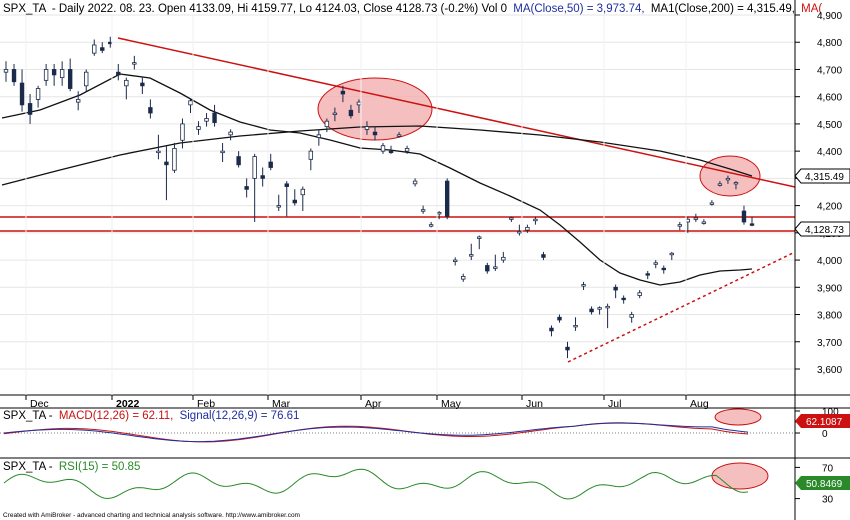  I want to click on close-price-tag: 4,128.73, so click(822, 229).